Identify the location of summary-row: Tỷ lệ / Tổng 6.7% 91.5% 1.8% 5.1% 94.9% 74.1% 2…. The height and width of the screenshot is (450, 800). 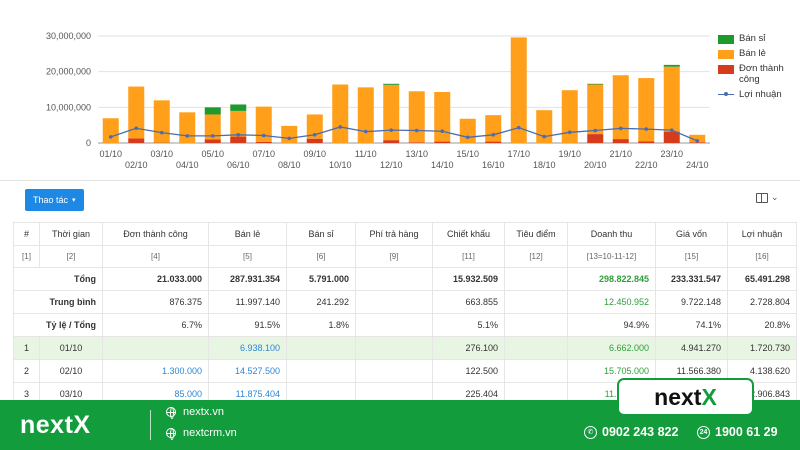
(405, 325).